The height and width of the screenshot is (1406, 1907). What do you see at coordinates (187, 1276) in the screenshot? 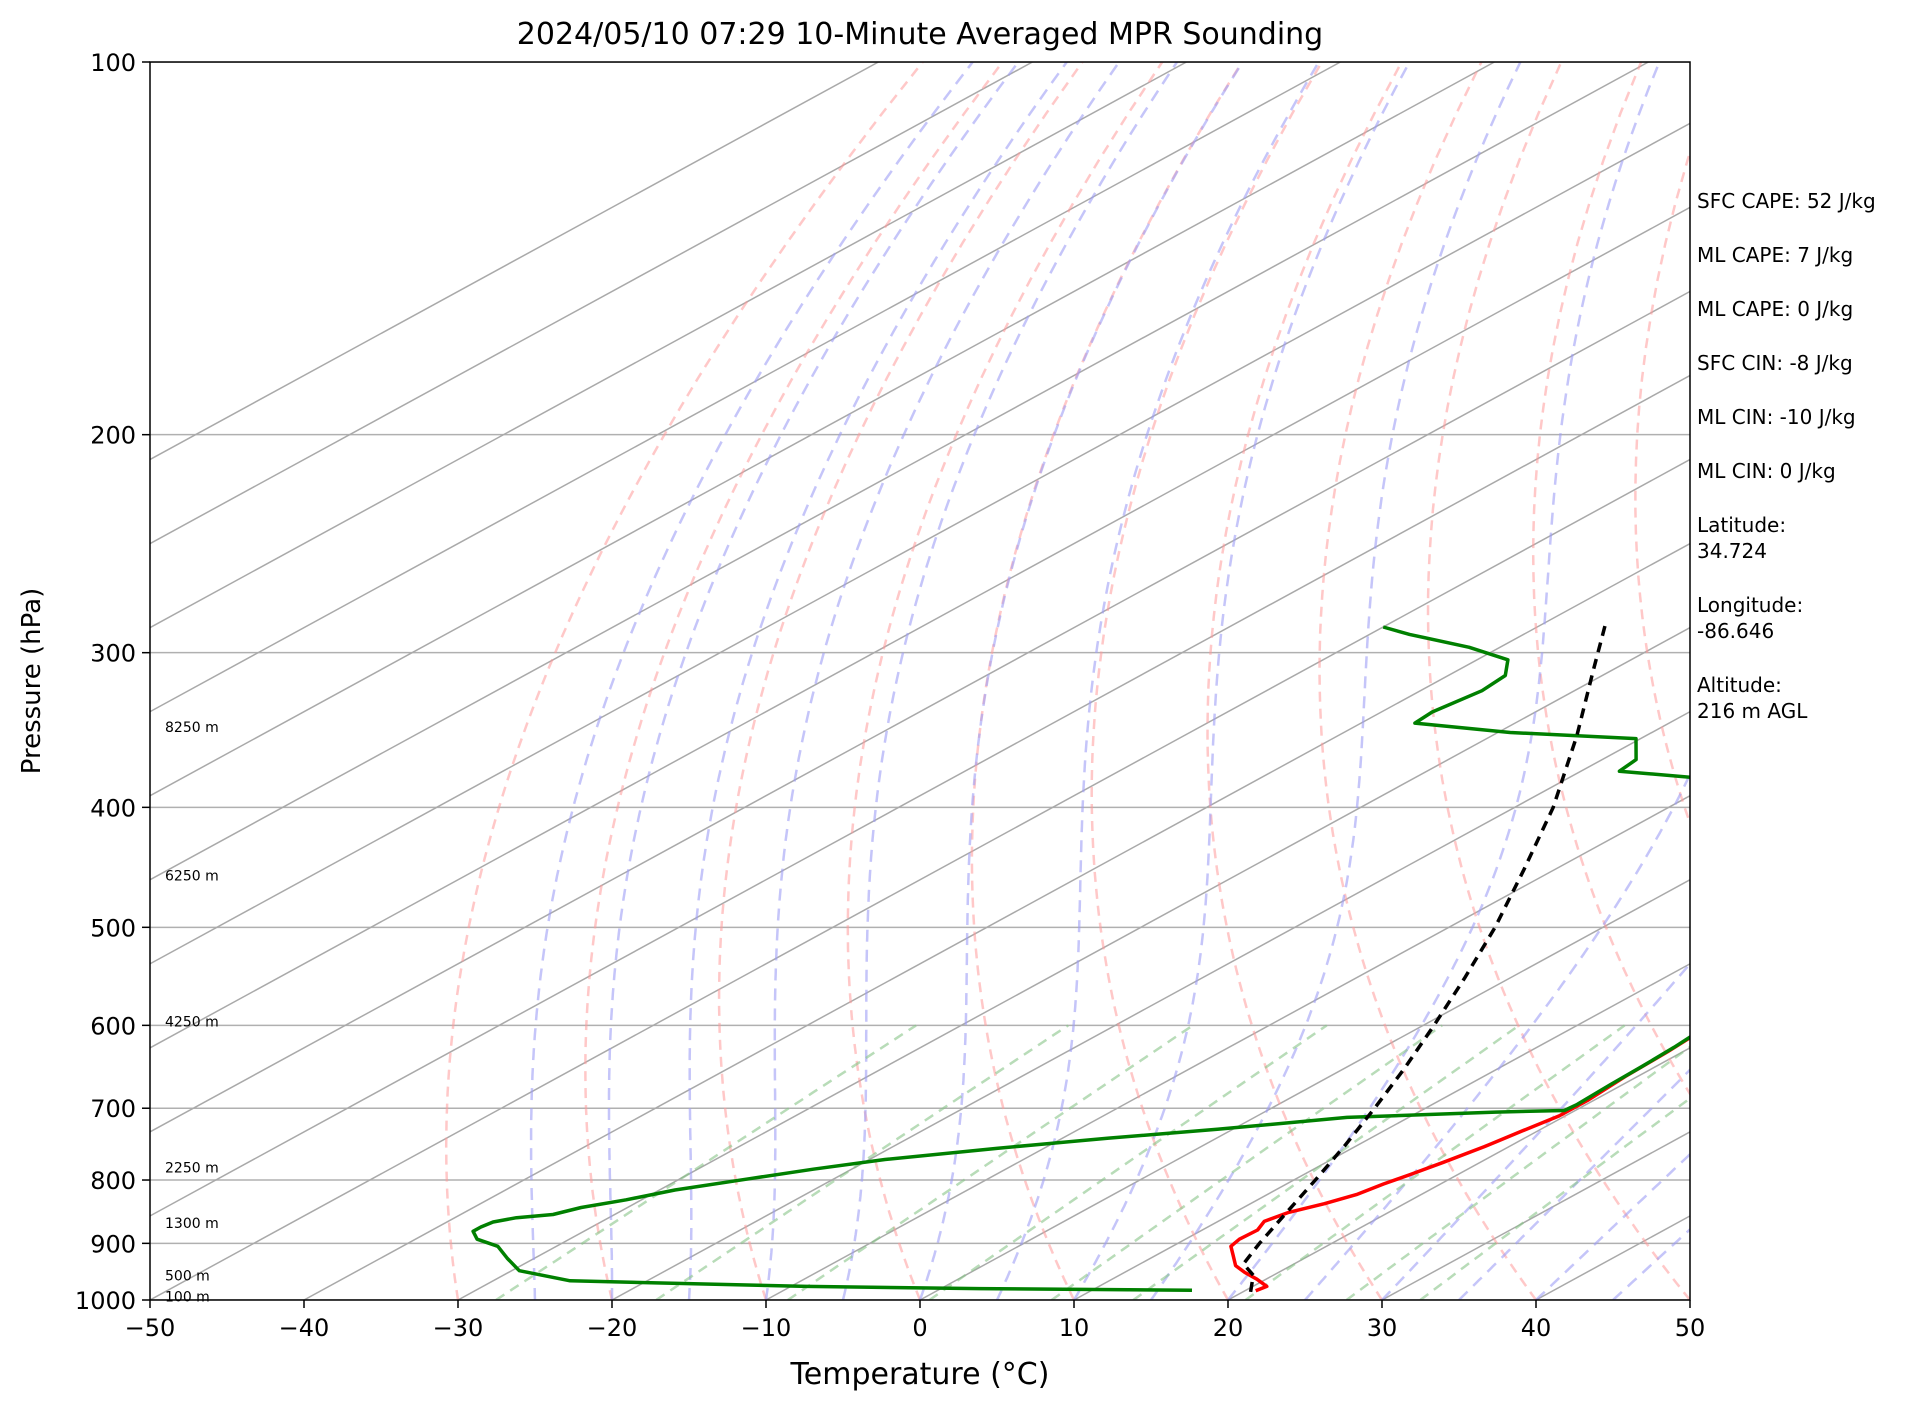
I see `height-label: 500 m` at bounding box center [187, 1276].